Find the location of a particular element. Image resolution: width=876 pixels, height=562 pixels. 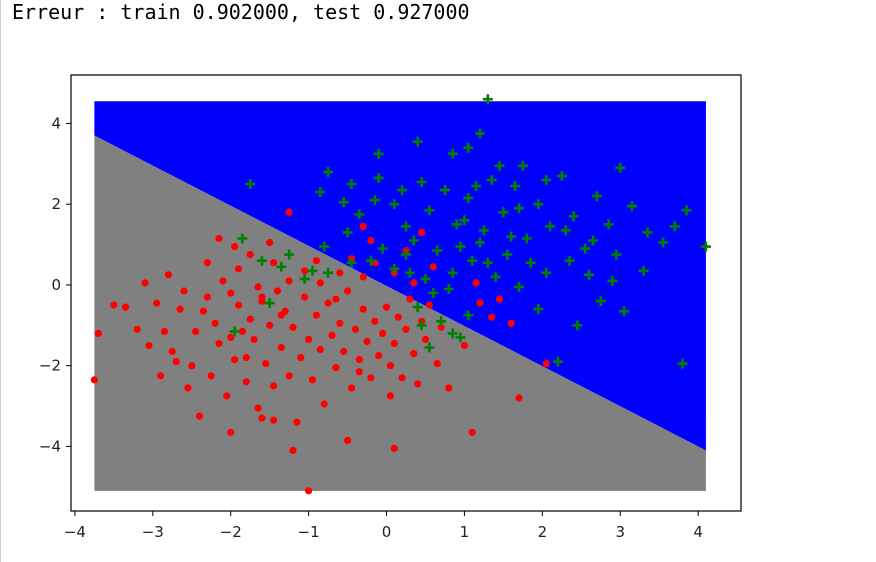

x-tick-label: 0 is located at coordinates (387, 532).